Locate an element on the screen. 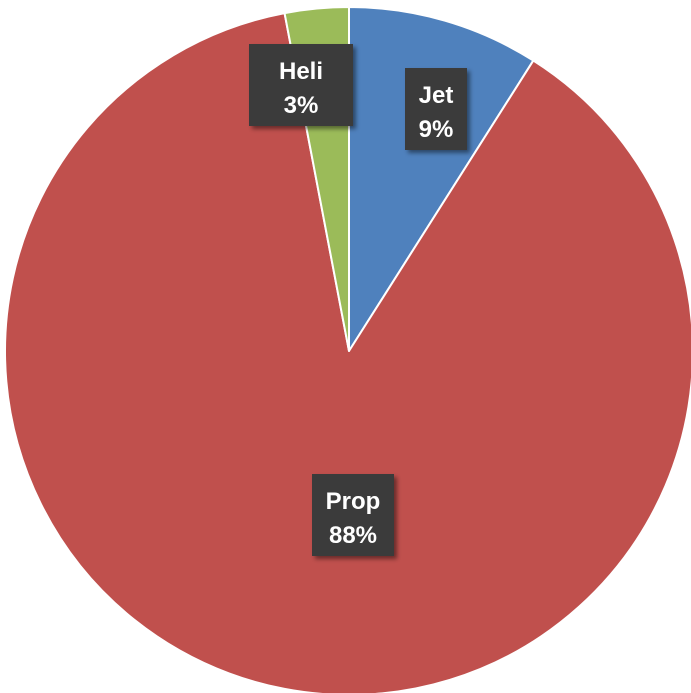 This screenshot has height=693, width=691. data-label-percent: 88% is located at coordinates (353, 535).